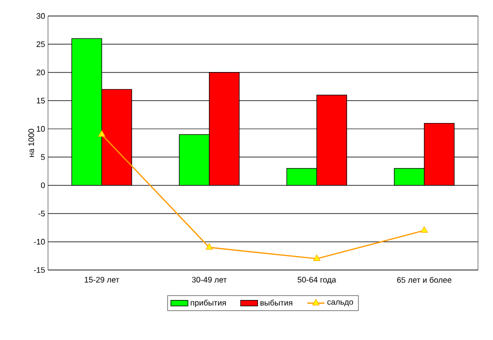 This screenshot has height=340, width=493. What do you see at coordinates (102, 279) in the screenshot?
I see `x-tick-label: 15-29 лет` at bounding box center [102, 279].